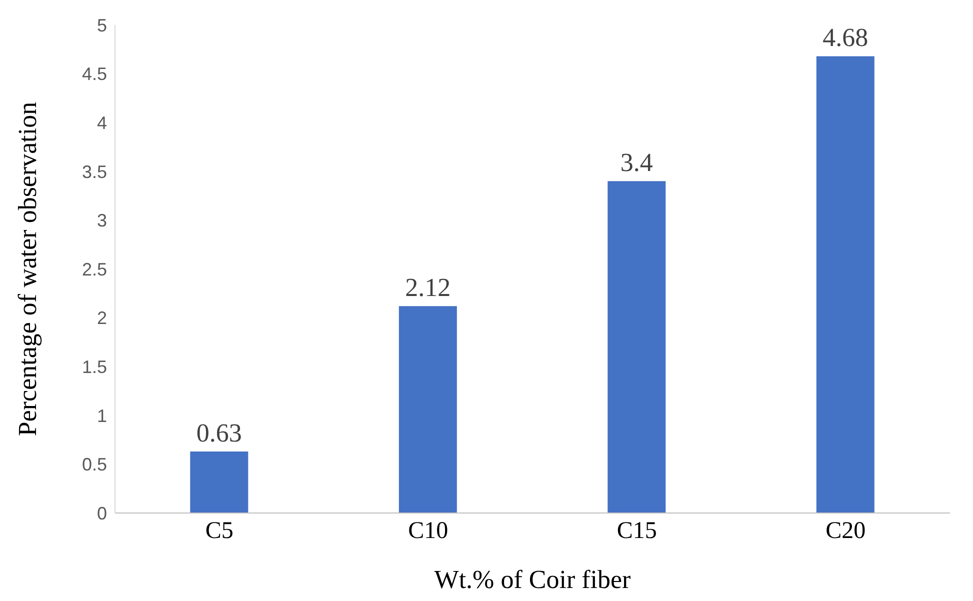 The width and height of the screenshot is (973, 601). What do you see at coordinates (101, 220) in the screenshot?
I see `y-tick-label: 3` at bounding box center [101, 220].